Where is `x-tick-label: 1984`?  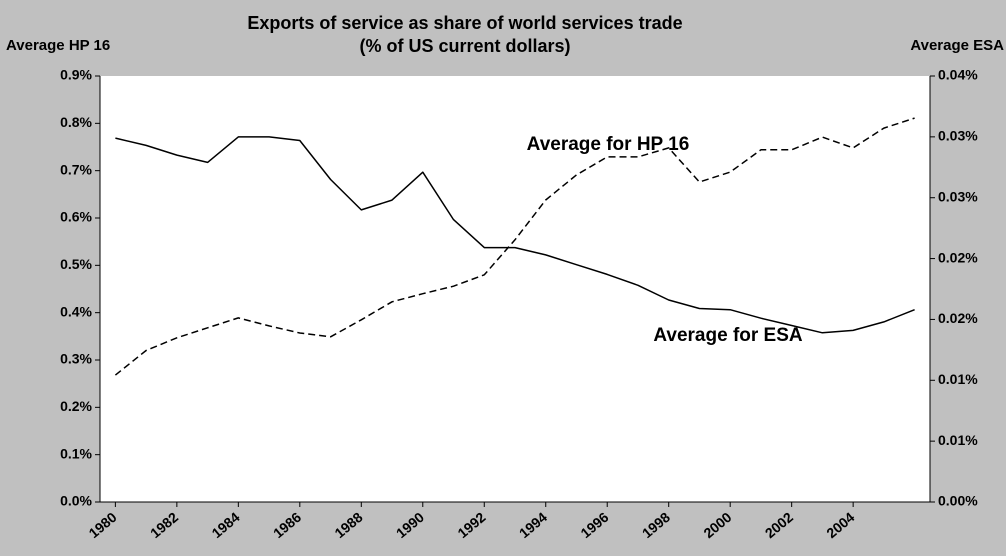 x-tick-label: 1984 is located at coordinates (225, 525).